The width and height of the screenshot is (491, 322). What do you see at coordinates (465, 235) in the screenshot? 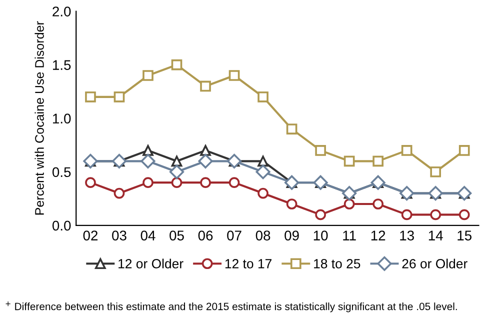
I see `x-tick-label: 15` at bounding box center [465, 235].